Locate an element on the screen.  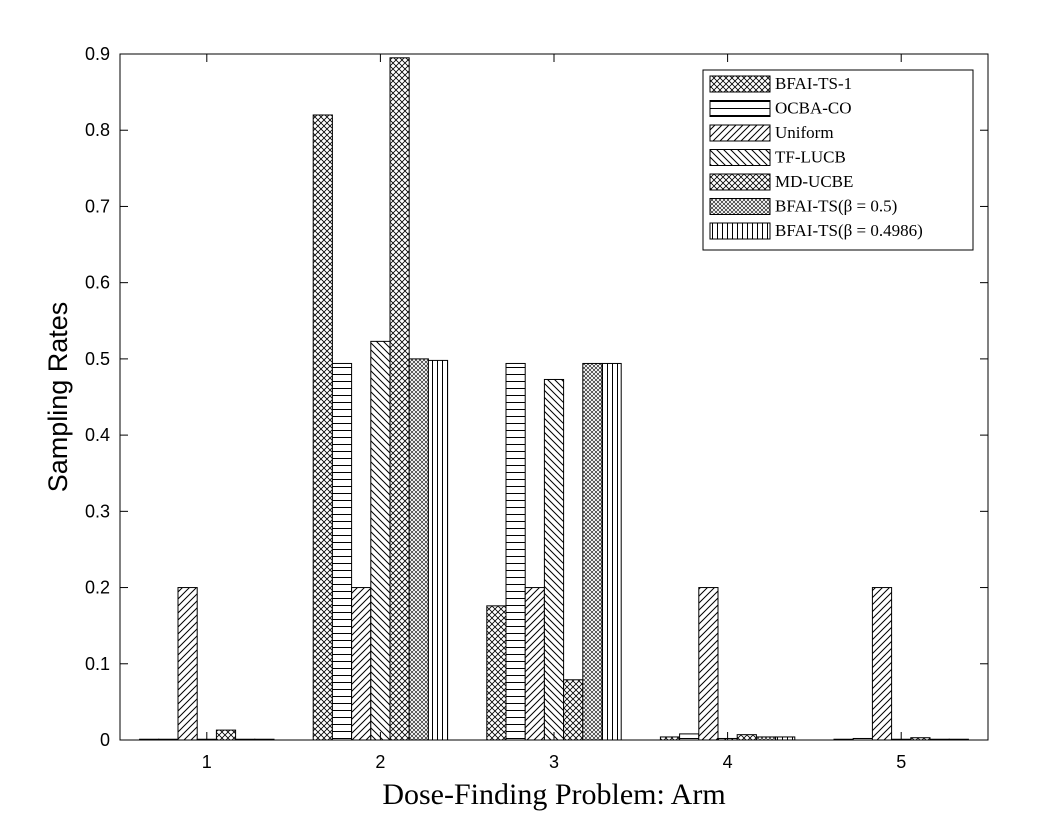
y-tick-label: 0 is located at coordinates (105, 740).